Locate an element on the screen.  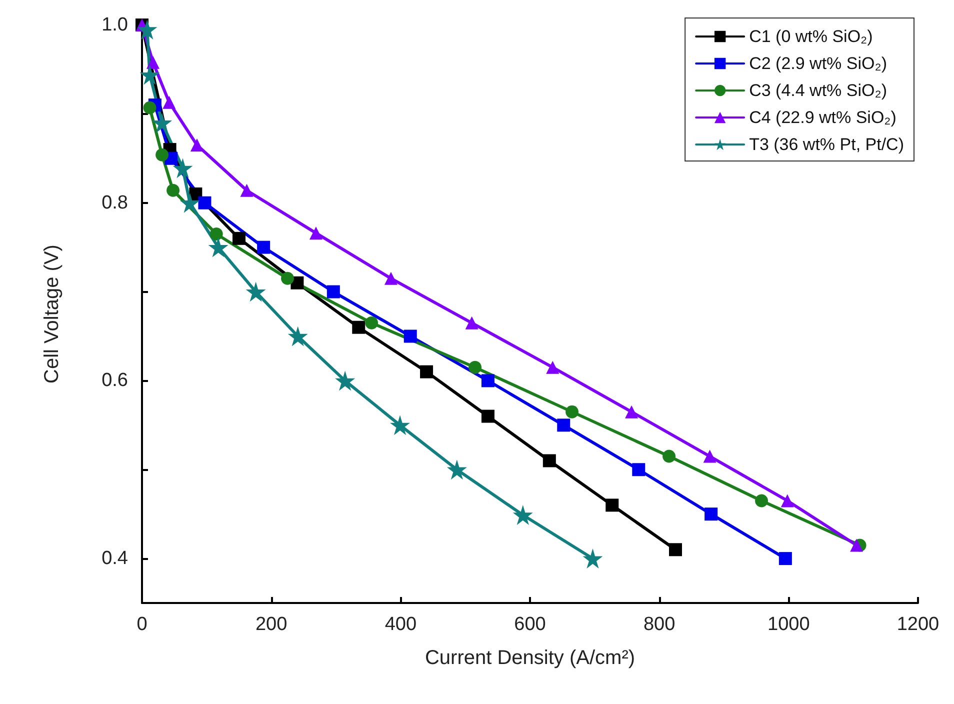
y-tick-label: 0.8 is located at coordinates (115, 203).